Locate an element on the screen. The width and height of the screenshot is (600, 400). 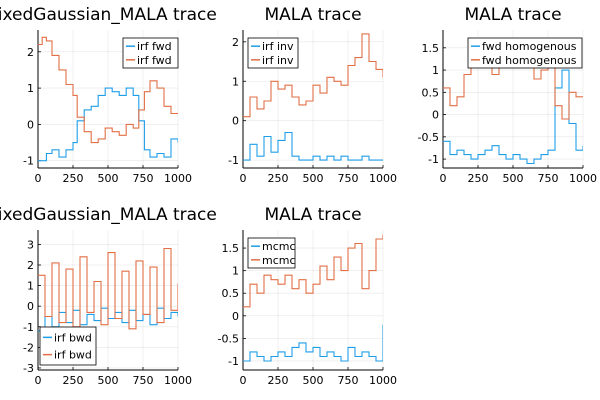
y-tick-label: -2 is located at coordinates (28, 347).